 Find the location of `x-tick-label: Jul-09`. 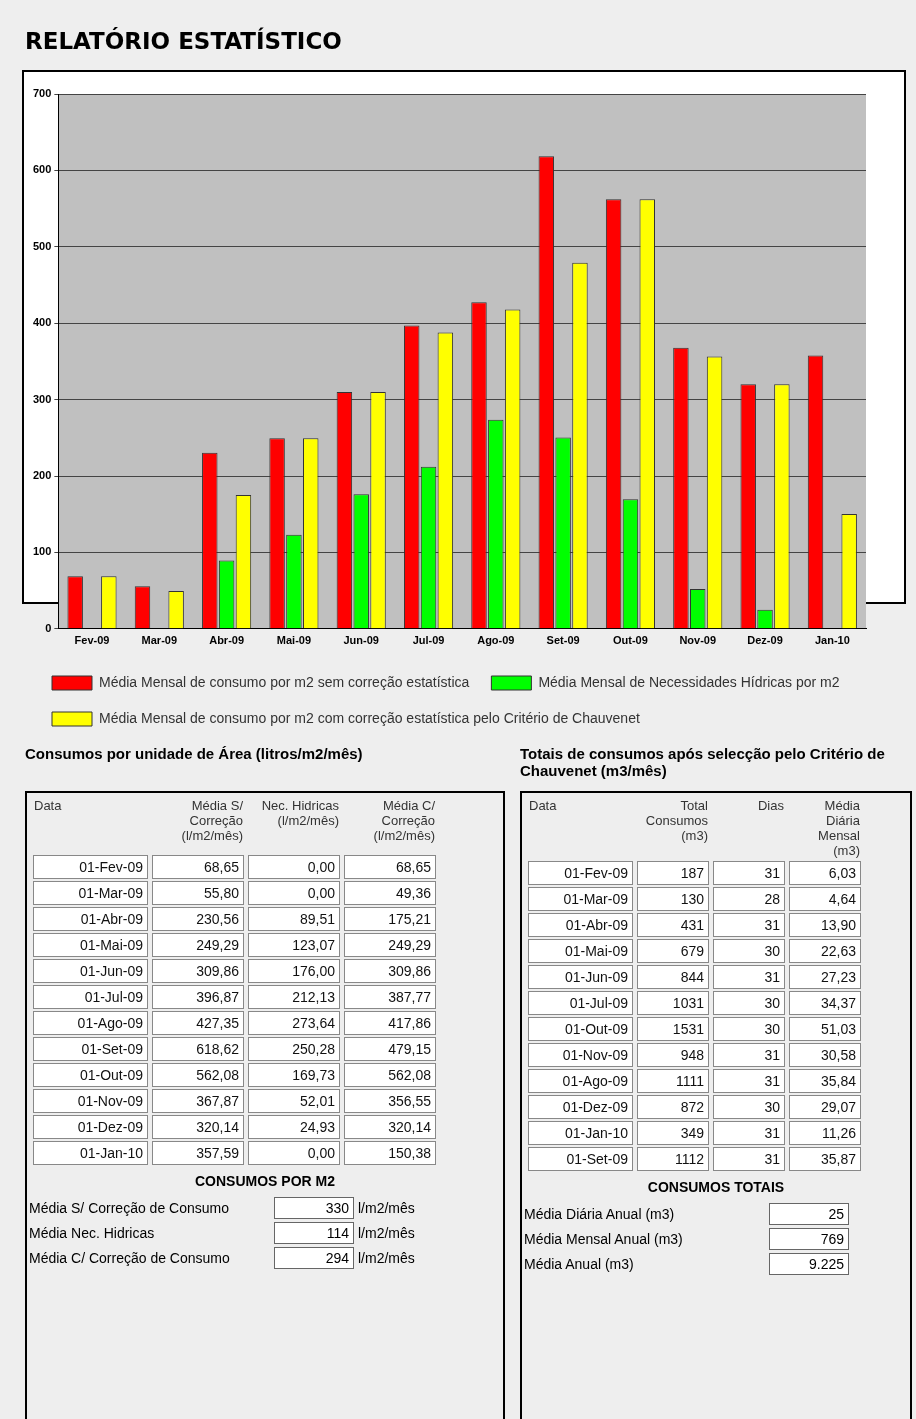

x-tick-label: Jul-09 is located at coordinates (428, 640).